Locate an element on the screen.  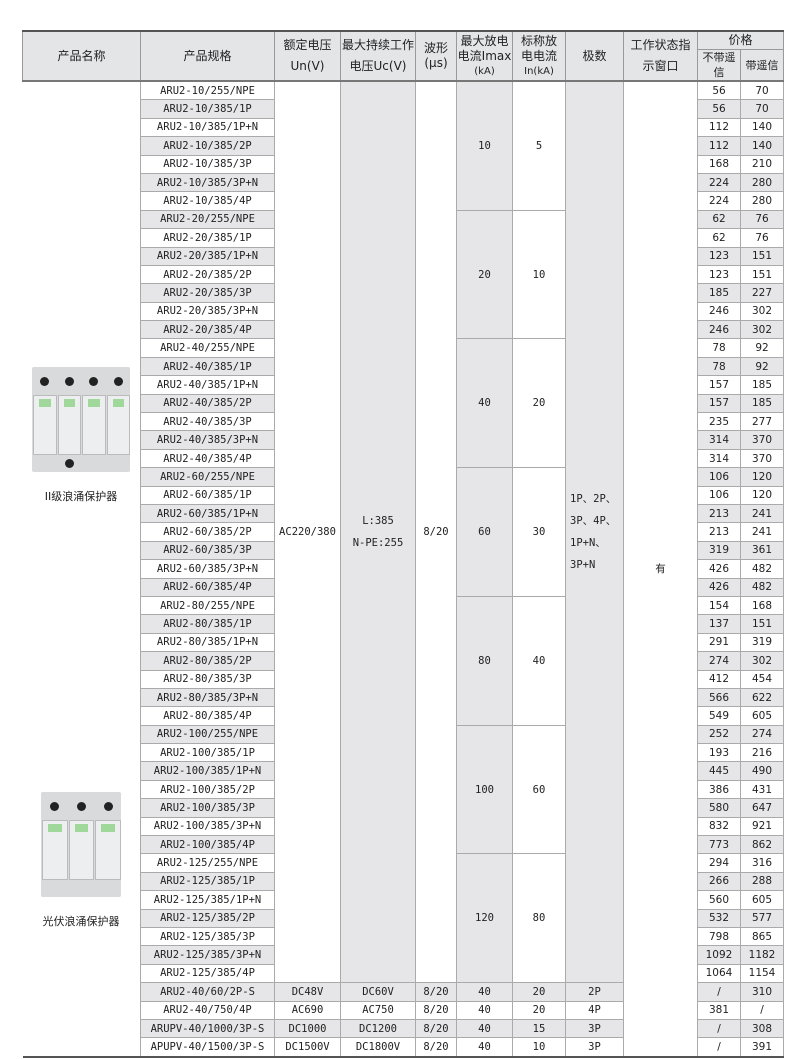
un-cell: DC1000 is located at coordinates (307, 1028).